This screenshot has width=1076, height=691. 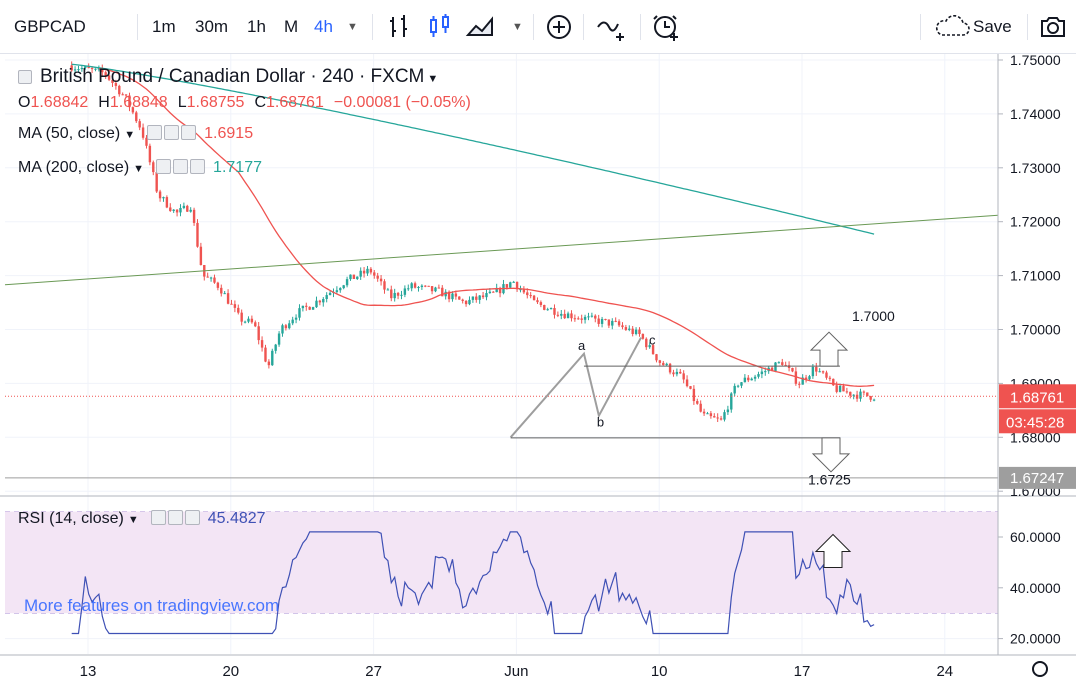 I want to click on ma50-remove-icon, so click(x=189, y=132).